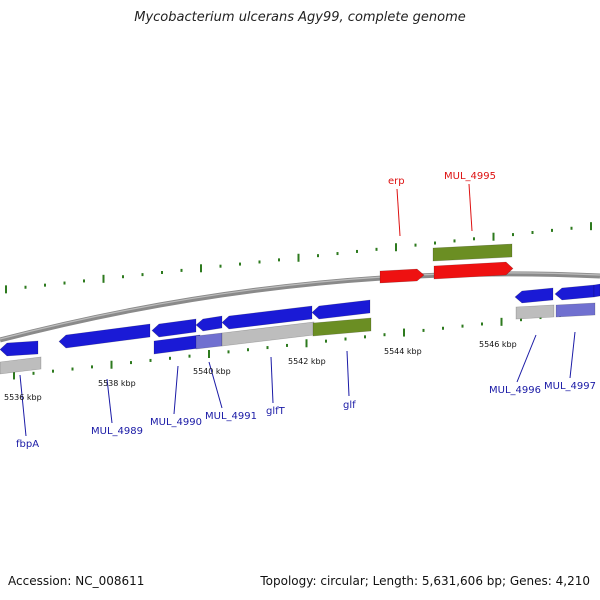 Image resolution: width=600 pixels, height=600 pixels. Describe the element at coordinates (403, 351) in the screenshot. I see `scale-label: 5544 kbp` at that location.